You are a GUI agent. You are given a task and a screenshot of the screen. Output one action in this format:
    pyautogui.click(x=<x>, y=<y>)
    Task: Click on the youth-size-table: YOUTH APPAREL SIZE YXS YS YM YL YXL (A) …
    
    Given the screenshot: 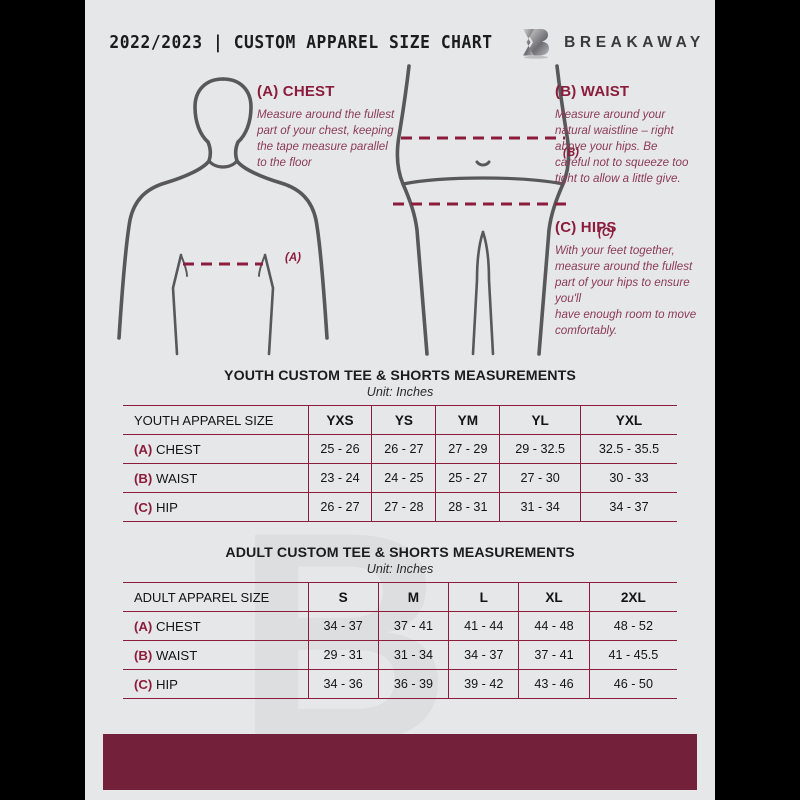 What is the action you would take?
    pyautogui.click(x=400, y=463)
    